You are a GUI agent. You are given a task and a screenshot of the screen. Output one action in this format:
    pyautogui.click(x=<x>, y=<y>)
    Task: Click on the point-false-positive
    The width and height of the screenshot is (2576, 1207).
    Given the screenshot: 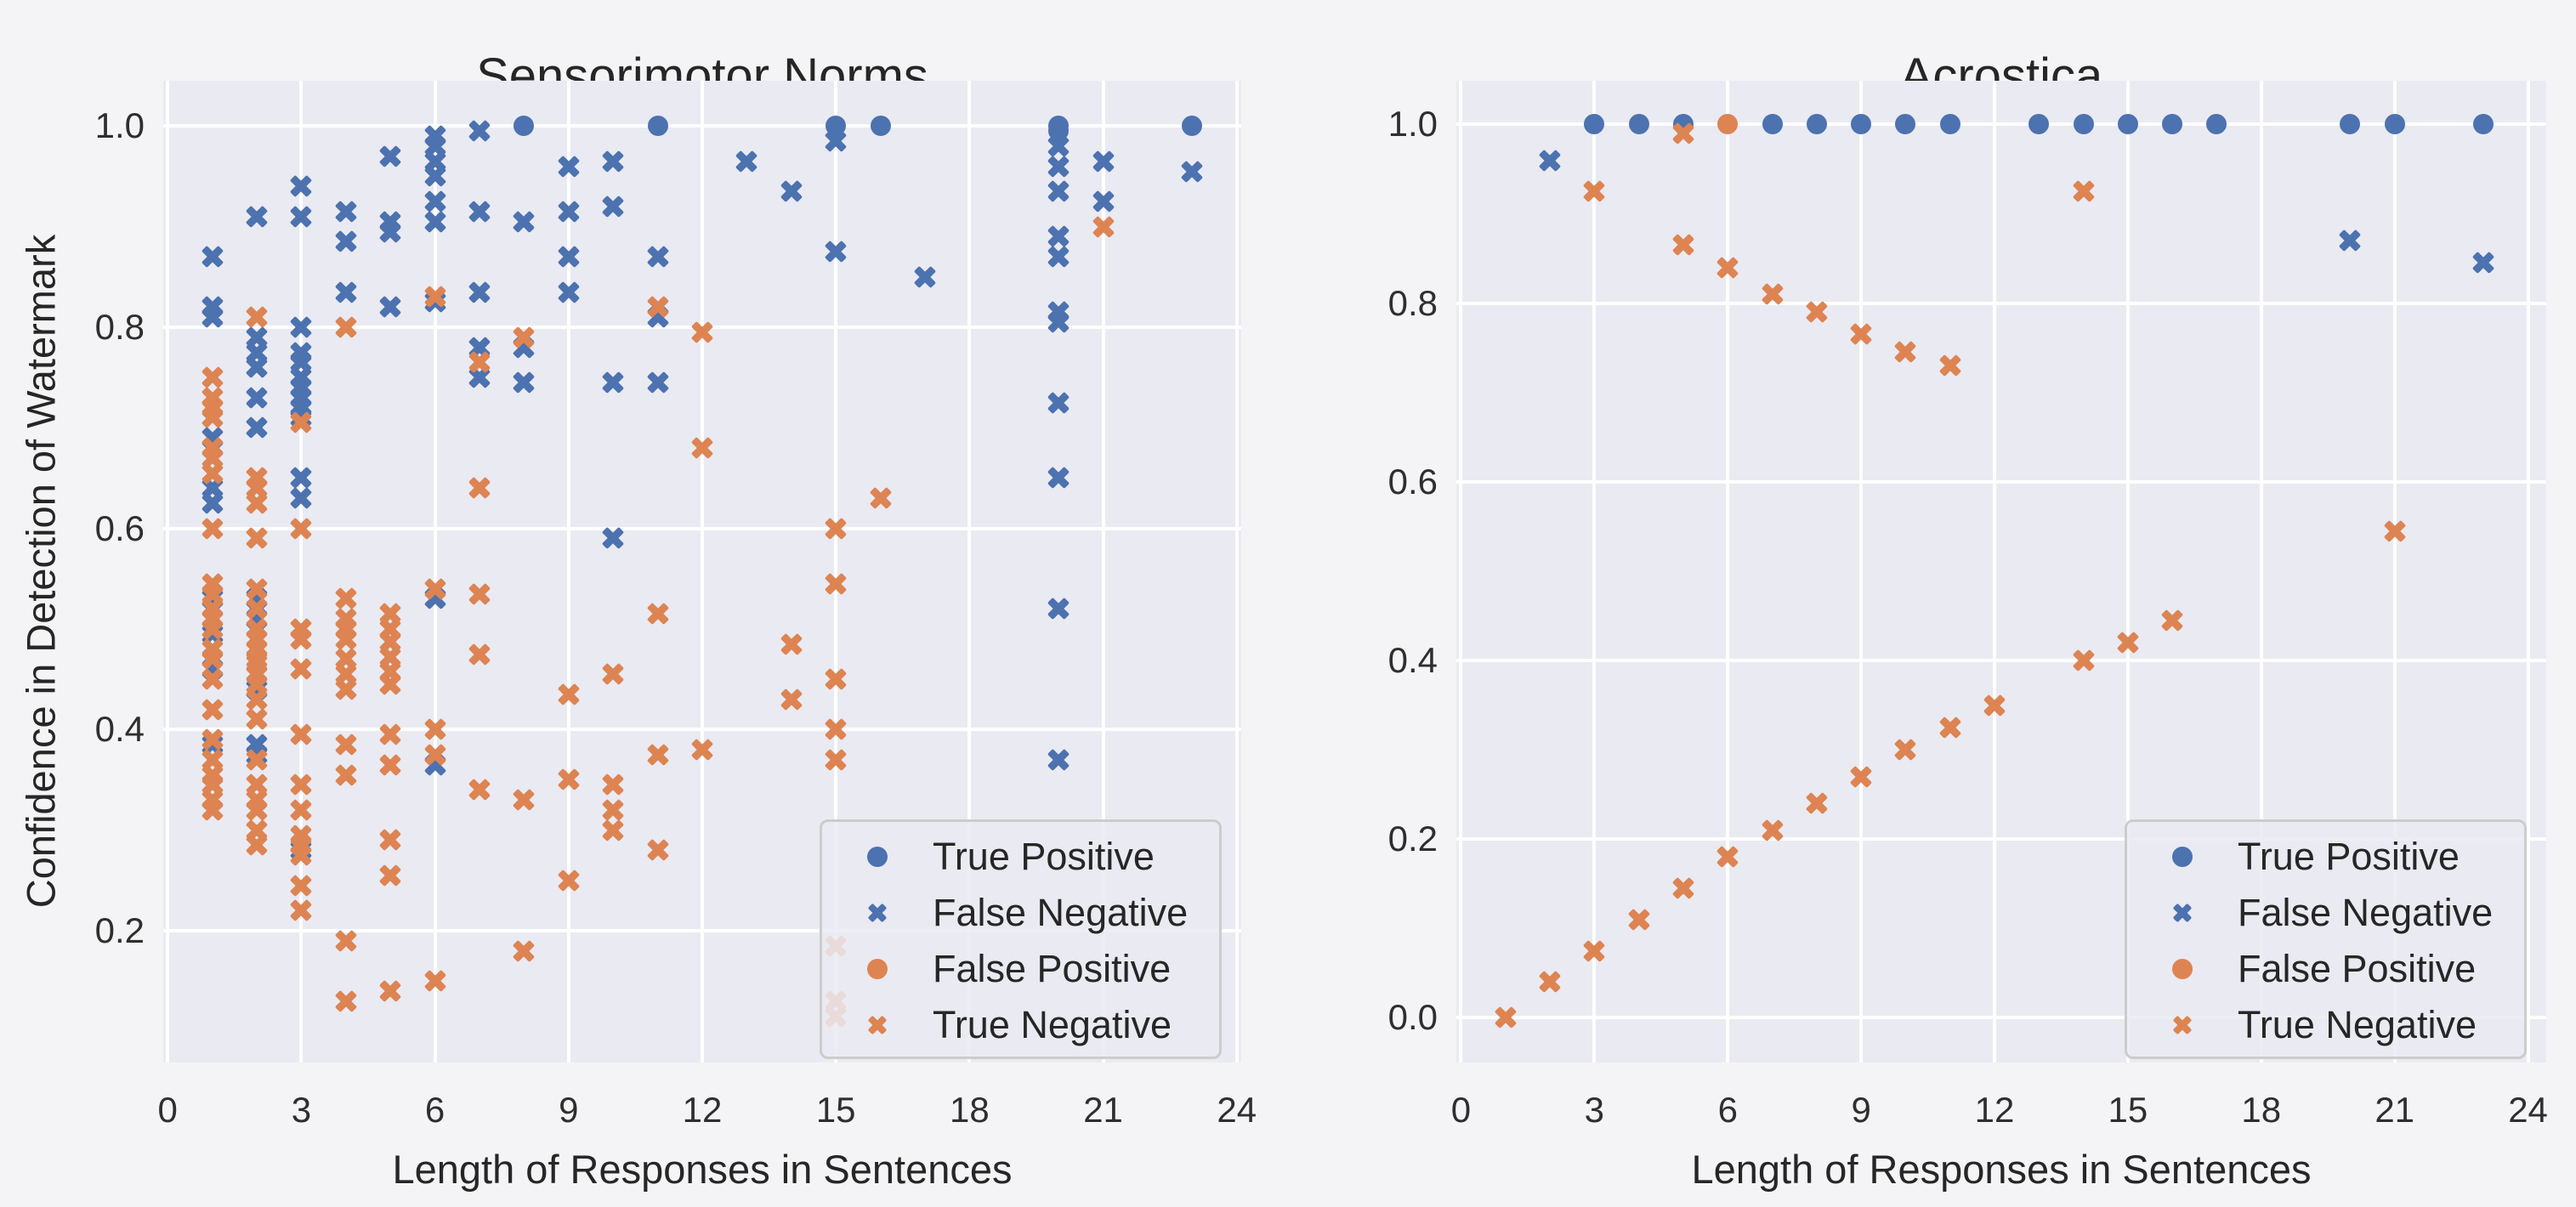 What is the action you would take?
    pyautogui.click(x=1728, y=124)
    